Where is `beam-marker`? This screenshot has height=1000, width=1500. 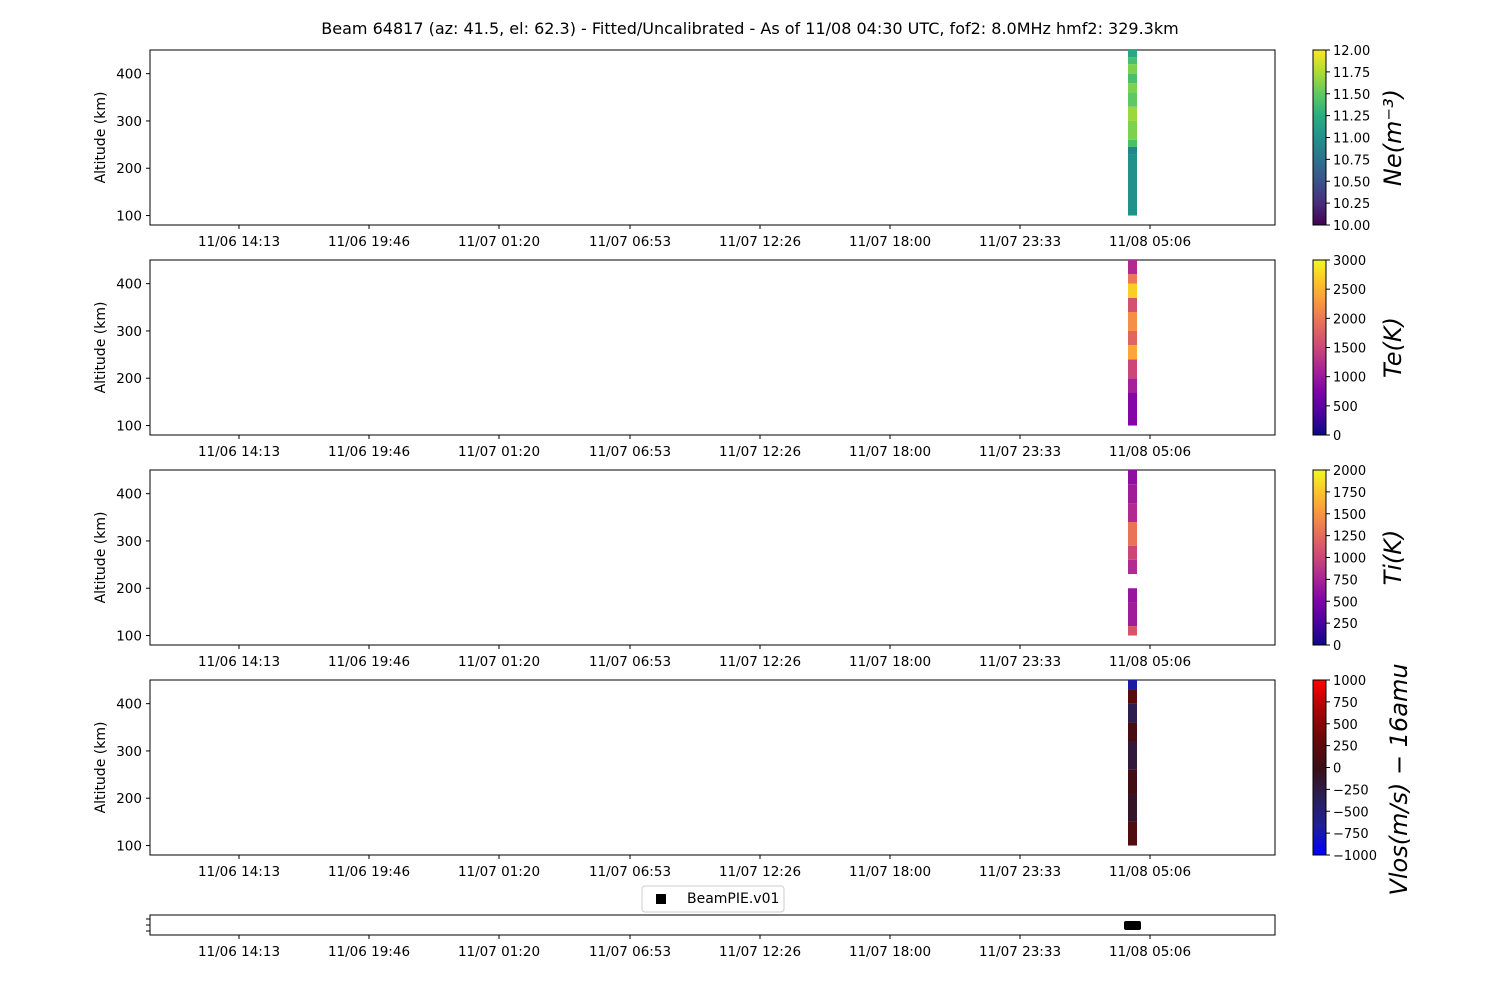 beam-marker is located at coordinates (1132, 925).